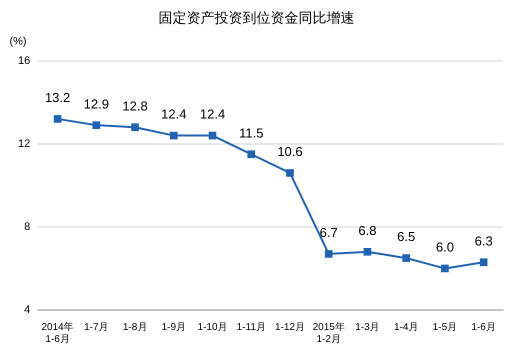  I want to click on data-label: 6.7, so click(329, 232).